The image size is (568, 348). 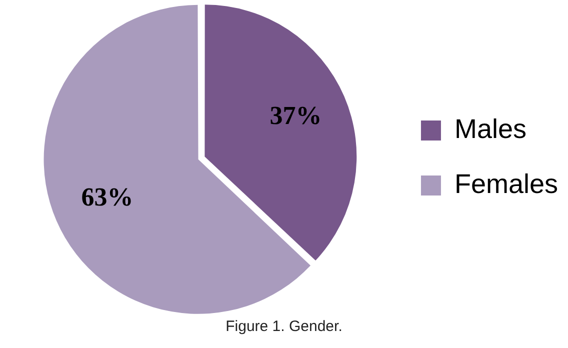 What do you see at coordinates (284, 326) in the screenshot?
I see `caption: Figure 1. Gender.` at bounding box center [284, 326].